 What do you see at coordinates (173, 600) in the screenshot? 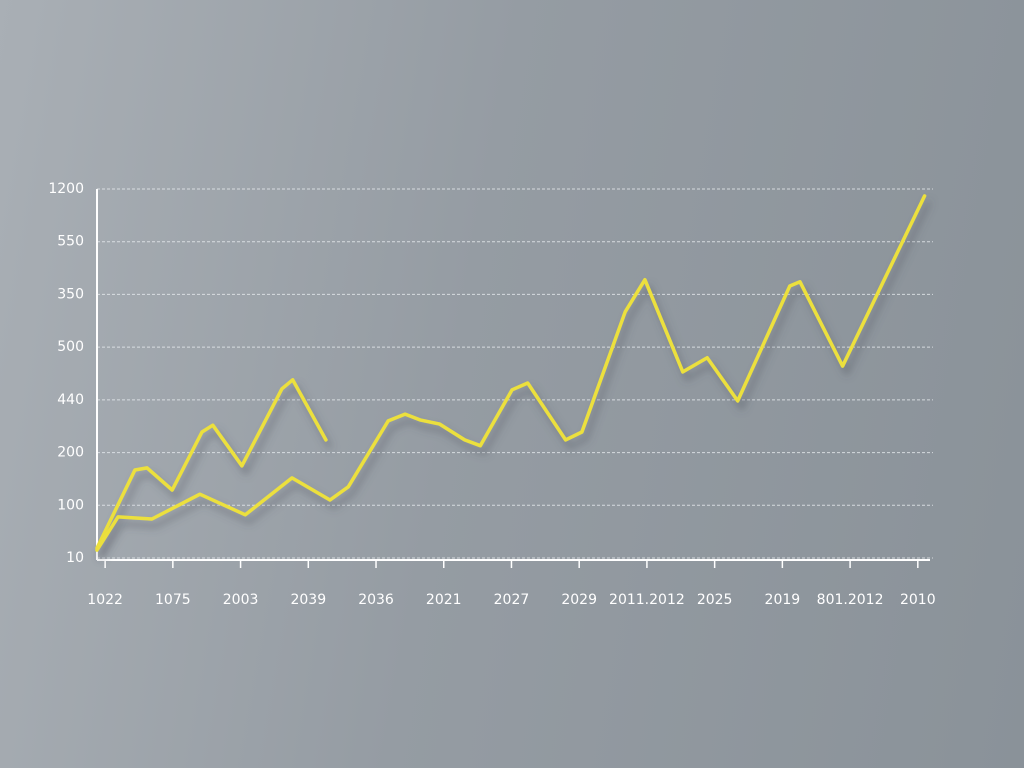
I see `x-tick-label: 1075` at bounding box center [173, 600].